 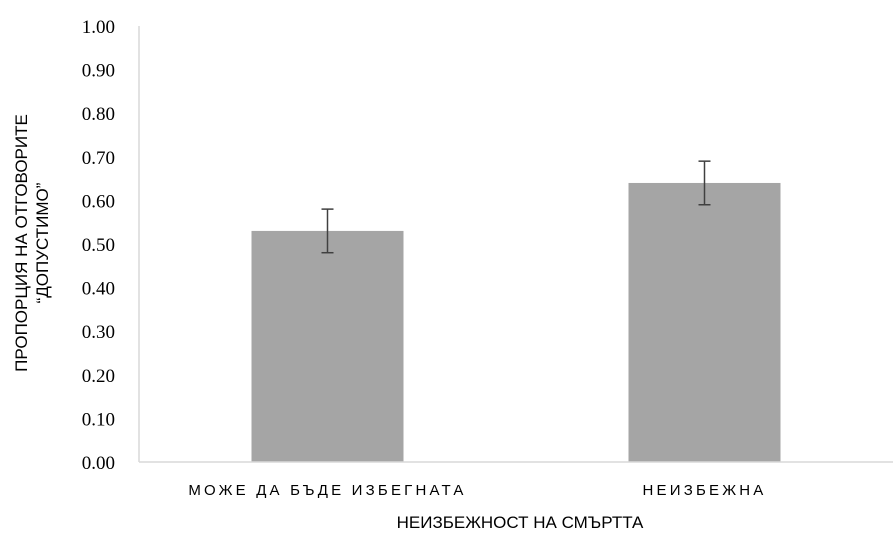 What do you see at coordinates (477, 490) in the screenshot?
I see `category-labels: МОЖЕ ДА БЪДЕ ИЗБЕГНАТА НЕИЗБЕЖНА` at bounding box center [477, 490].